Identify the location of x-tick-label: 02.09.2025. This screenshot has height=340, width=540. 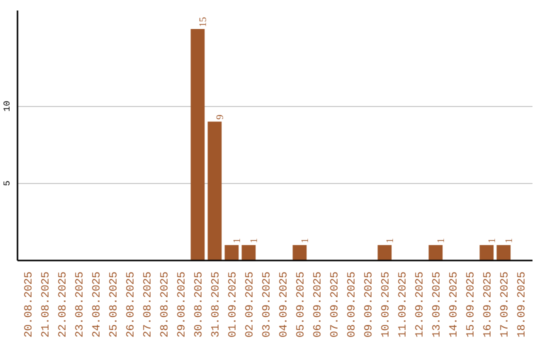
(250, 304).